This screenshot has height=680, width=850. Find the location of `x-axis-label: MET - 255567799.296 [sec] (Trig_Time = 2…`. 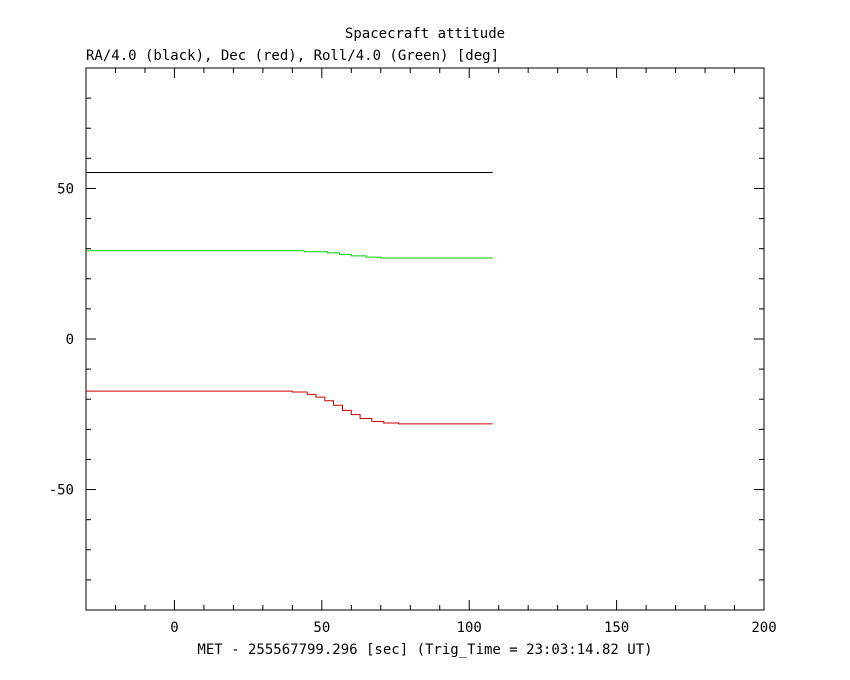

x-axis-label: MET - 255567799.296 [sec] (Trig_Time = 2… is located at coordinates (424, 650).